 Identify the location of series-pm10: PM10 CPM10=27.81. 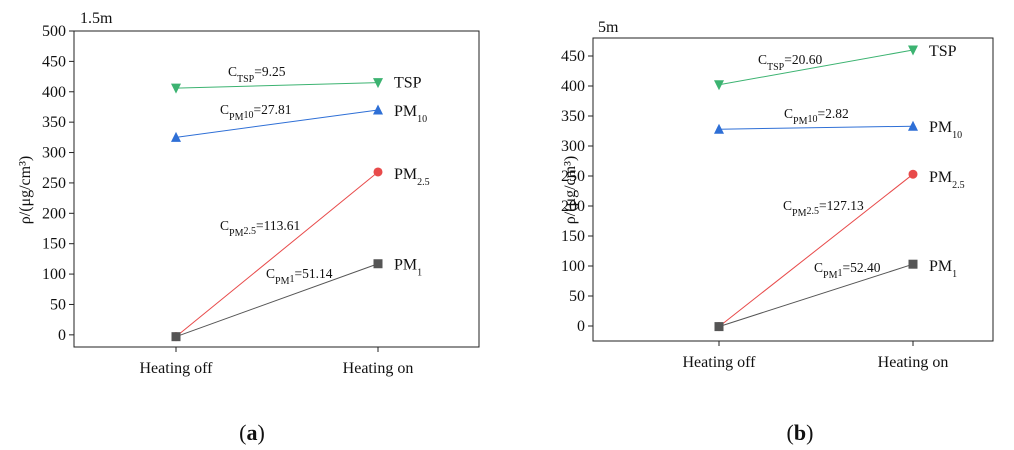
(299, 122).